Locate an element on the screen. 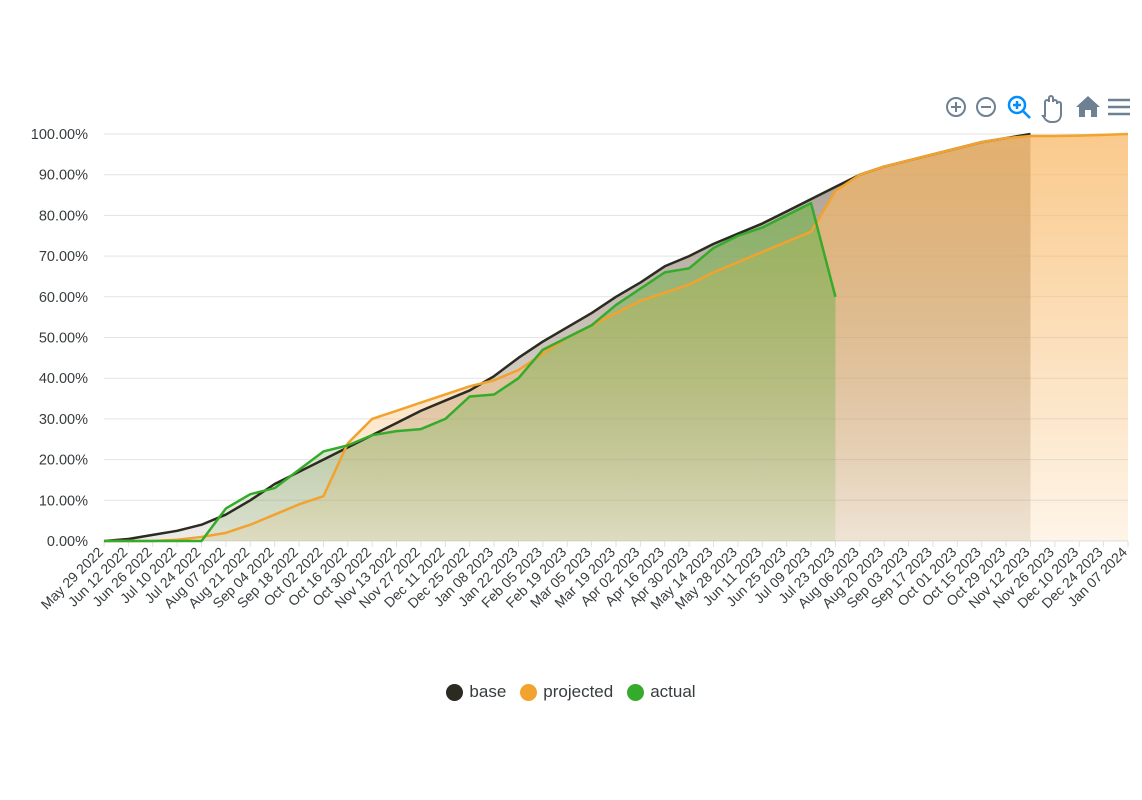 The height and width of the screenshot is (800, 1142). y-tick-label: 0.00% is located at coordinates (67, 542).